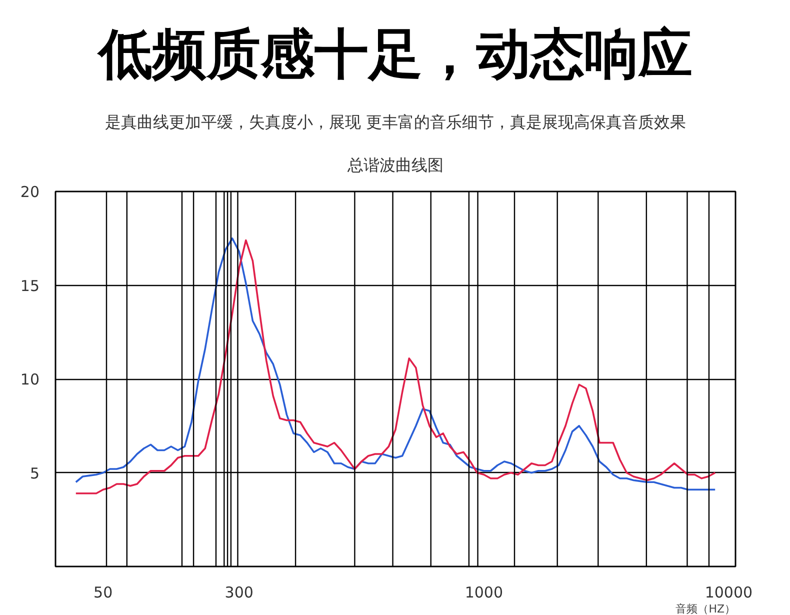 Image resolution: width=790 pixels, height=615 pixels. Describe the element at coordinates (395, 165) in the screenshot. I see `text: 总谐波曲线图` at that location.